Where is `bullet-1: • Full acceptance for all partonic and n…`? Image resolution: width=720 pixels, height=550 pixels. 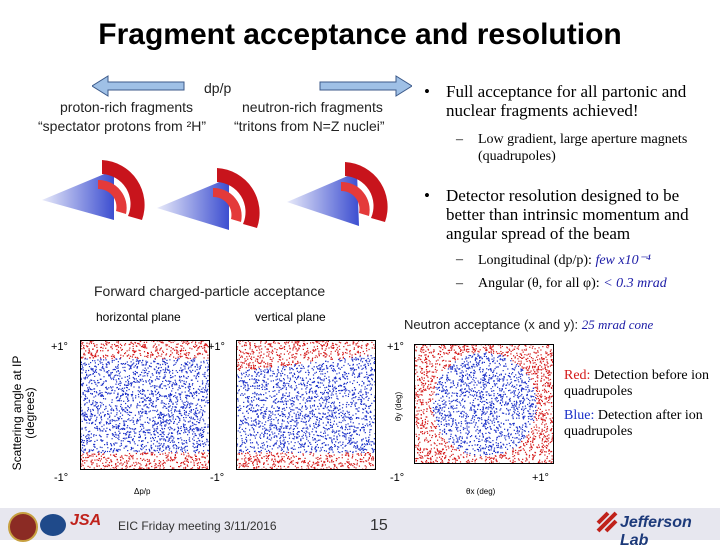
bullet-1: • Full acceptance for all partonic and n… is located at coordinates (569, 101).